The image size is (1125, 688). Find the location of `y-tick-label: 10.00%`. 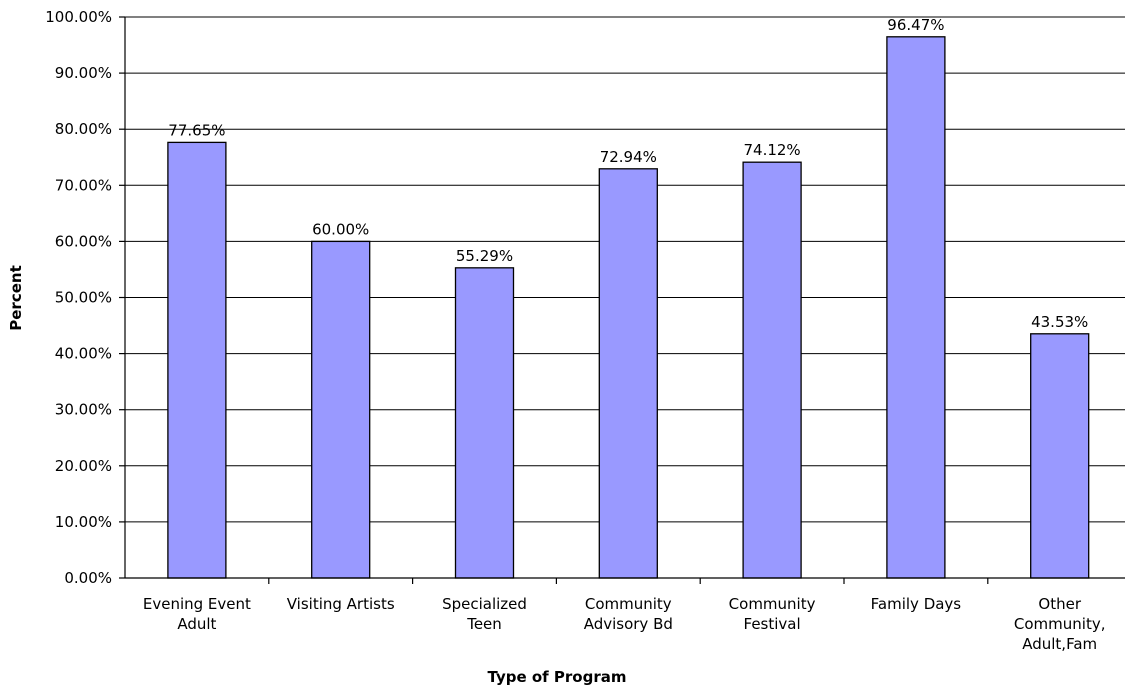

y-tick-label: 10.00% is located at coordinates (83, 522).